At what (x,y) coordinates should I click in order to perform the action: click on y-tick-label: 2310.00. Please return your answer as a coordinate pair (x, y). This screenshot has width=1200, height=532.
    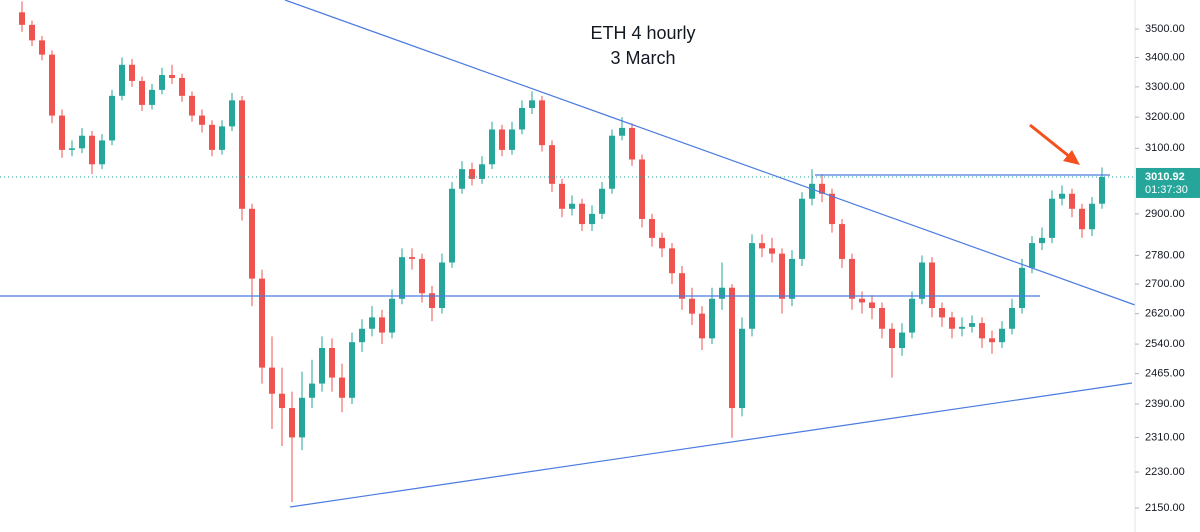
    Looking at the image, I should click on (1165, 437).